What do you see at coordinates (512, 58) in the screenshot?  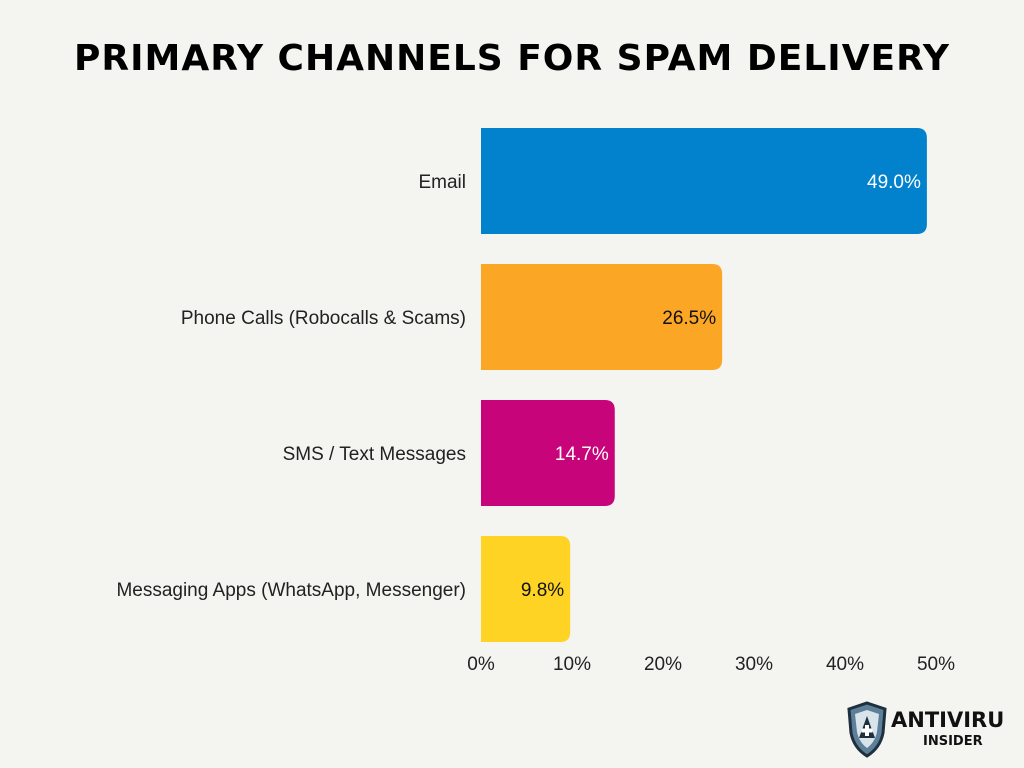 I see `chart-title: PRIMARY CHANNELS FOR SPAM DELIVERY` at bounding box center [512, 58].